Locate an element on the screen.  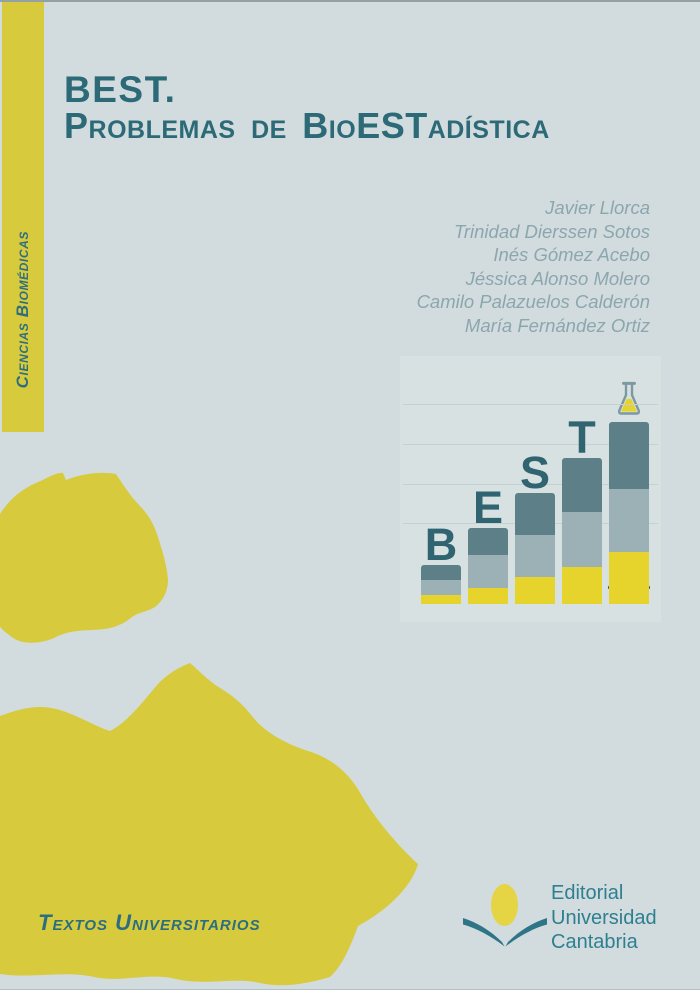
chart-letter-B: B is located at coordinates (441, 544).